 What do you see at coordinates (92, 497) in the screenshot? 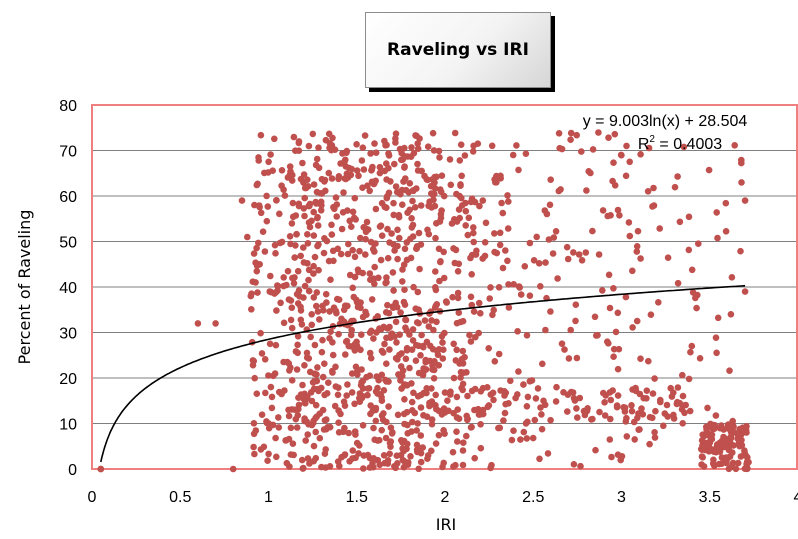
I see `x-tick-label: 0` at bounding box center [92, 497].